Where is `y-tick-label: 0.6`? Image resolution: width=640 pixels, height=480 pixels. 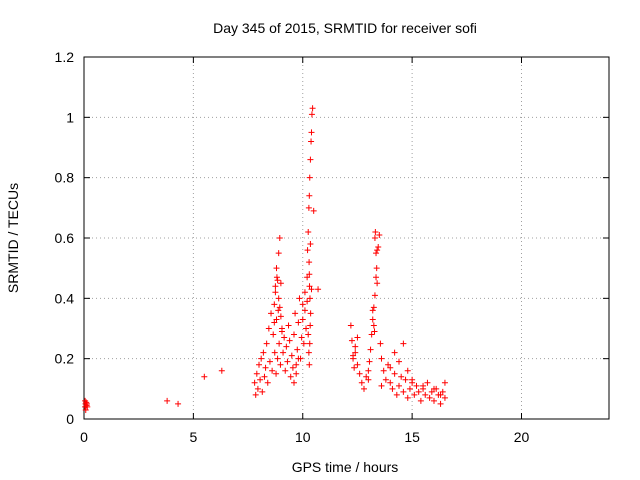 y-tick-label: 0.6 is located at coordinates (65, 238).